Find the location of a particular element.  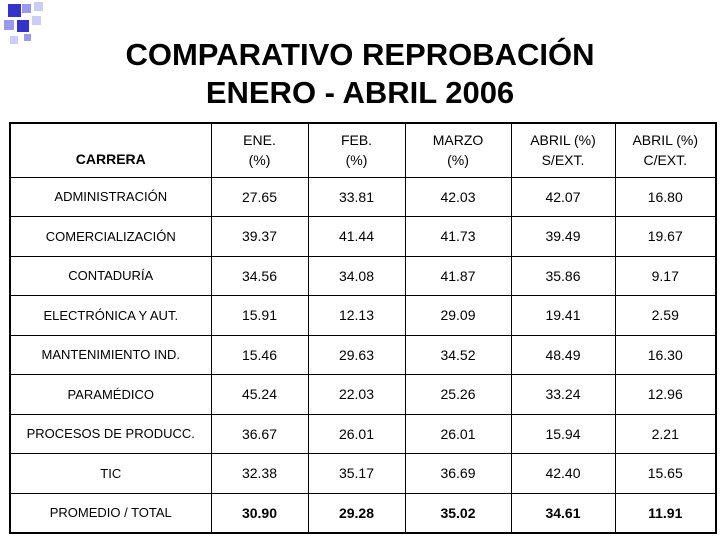

value-cell: 22.03 is located at coordinates (356, 394).